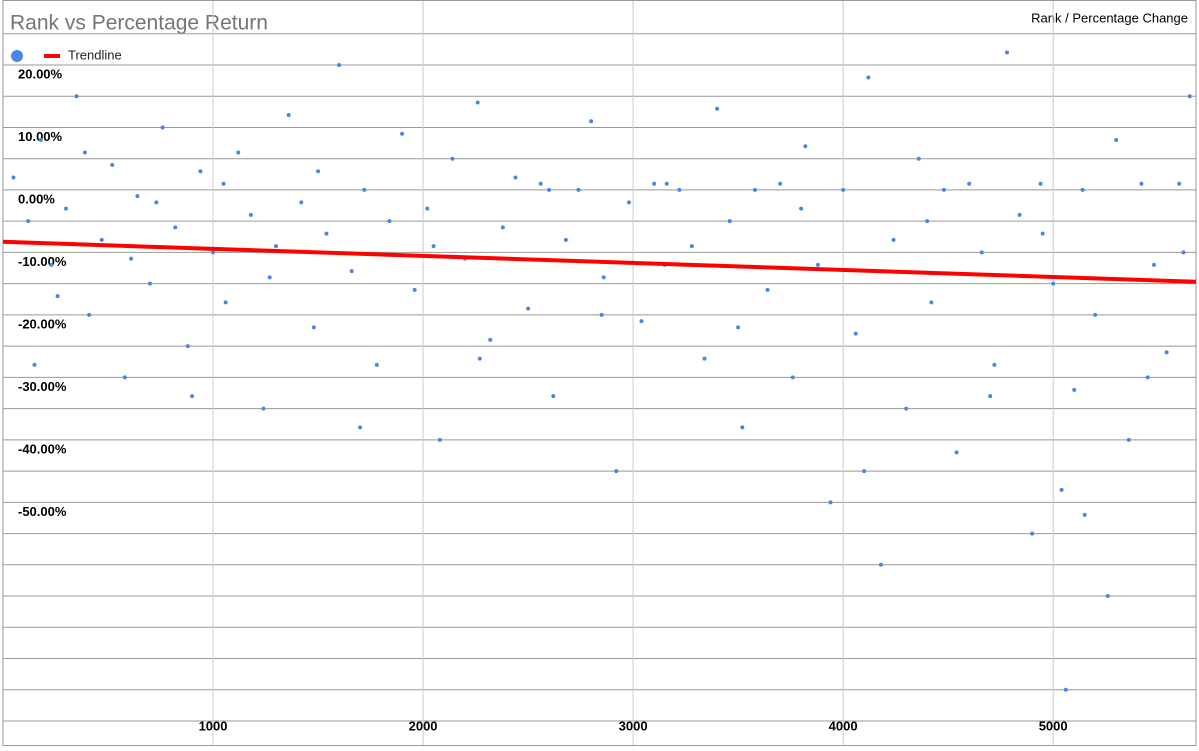 This screenshot has height=751, width=1199. Describe the element at coordinates (139, 23) in the screenshot. I see `chart-title: Rank vs Percentage Return` at that location.